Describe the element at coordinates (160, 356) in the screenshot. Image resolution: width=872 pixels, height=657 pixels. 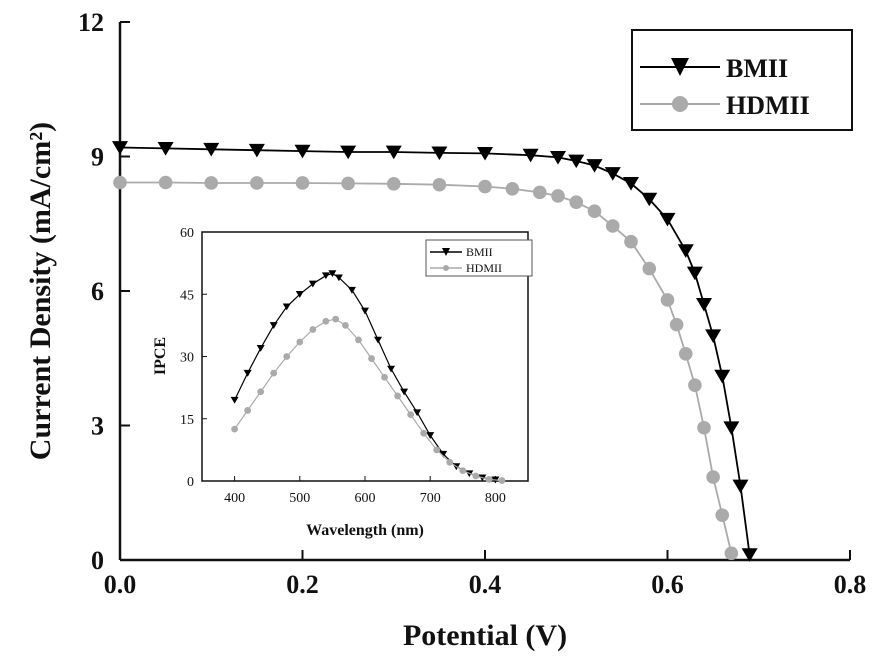
I see `inset-y-axis-label: IPCE` at that location.